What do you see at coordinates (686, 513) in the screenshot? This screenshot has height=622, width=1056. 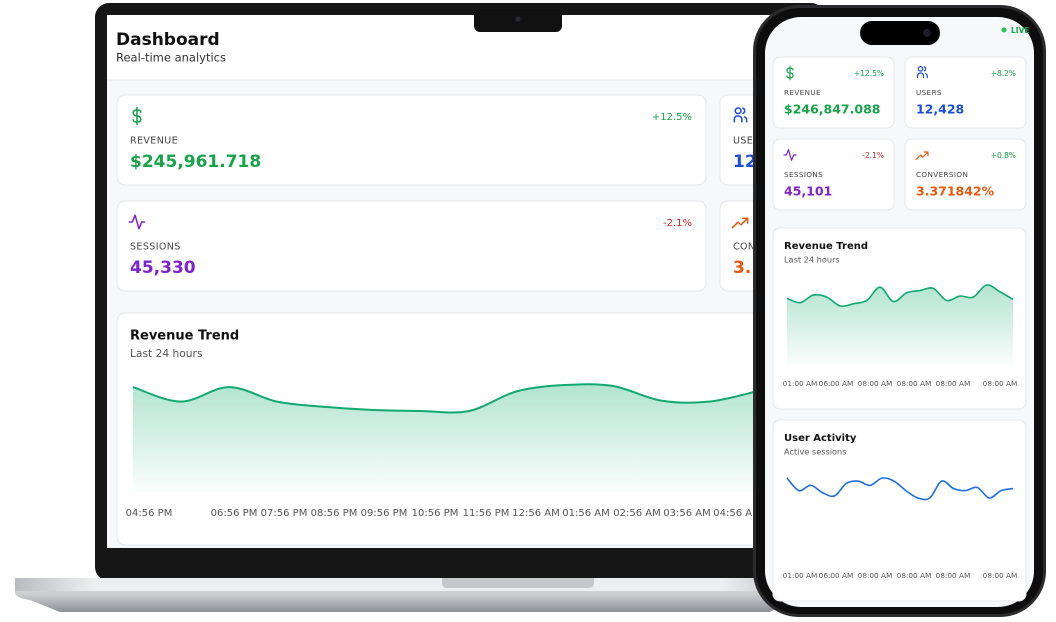 I see `x-tick-label: 03:56 AM` at bounding box center [686, 513].